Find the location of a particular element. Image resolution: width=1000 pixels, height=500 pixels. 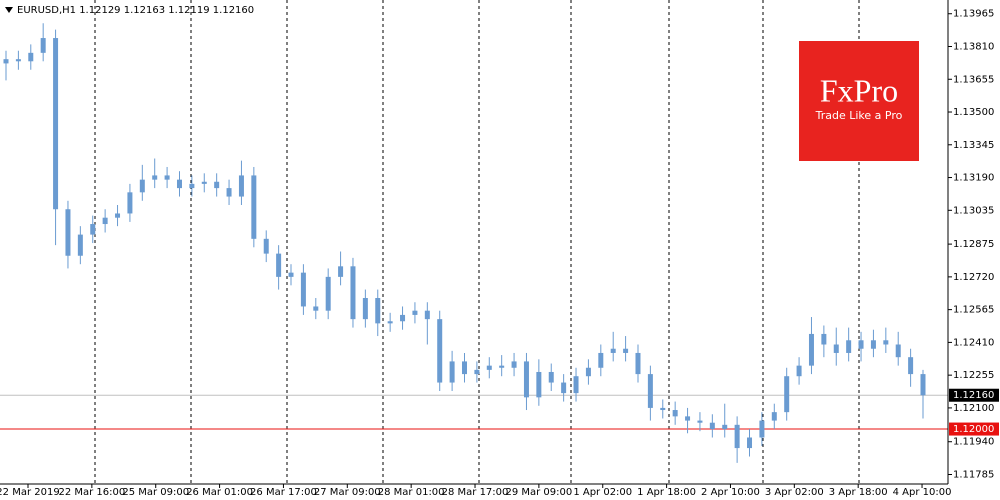

y-tick-label: 1.11785 is located at coordinates (973, 474).